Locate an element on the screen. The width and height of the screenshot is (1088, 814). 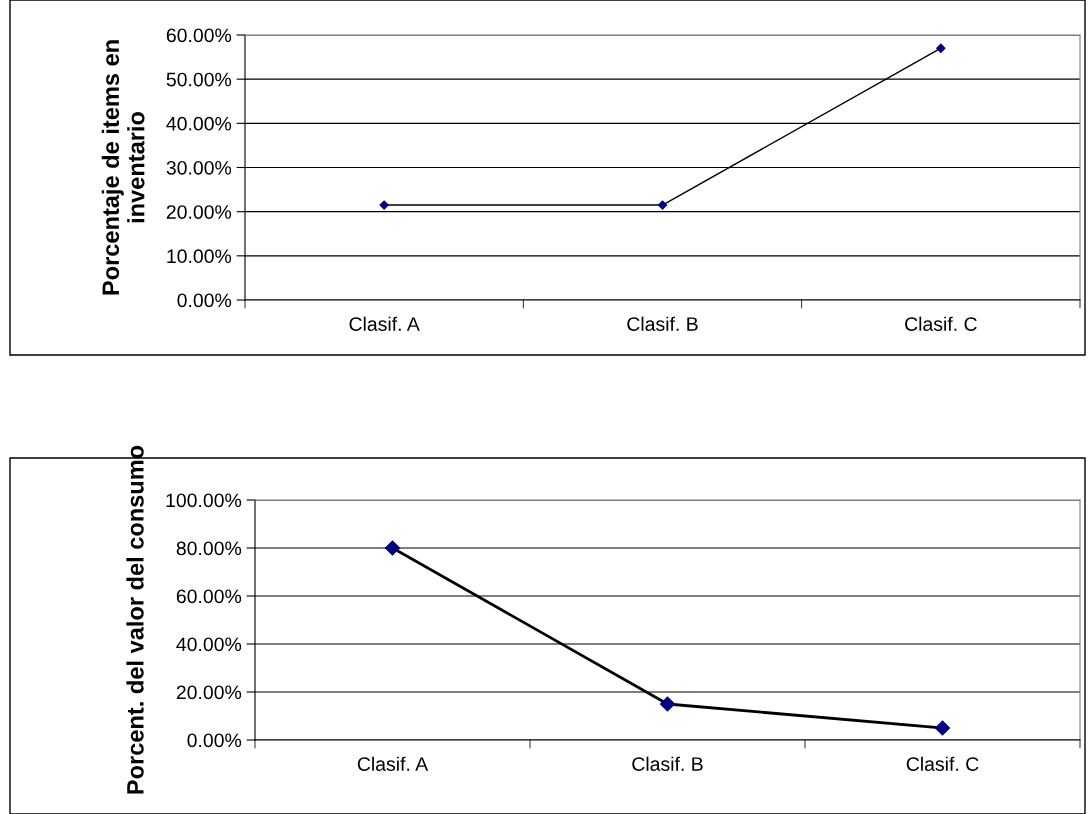
y-axis-title: Porcent. del valor del consumo is located at coordinates (135, 619).